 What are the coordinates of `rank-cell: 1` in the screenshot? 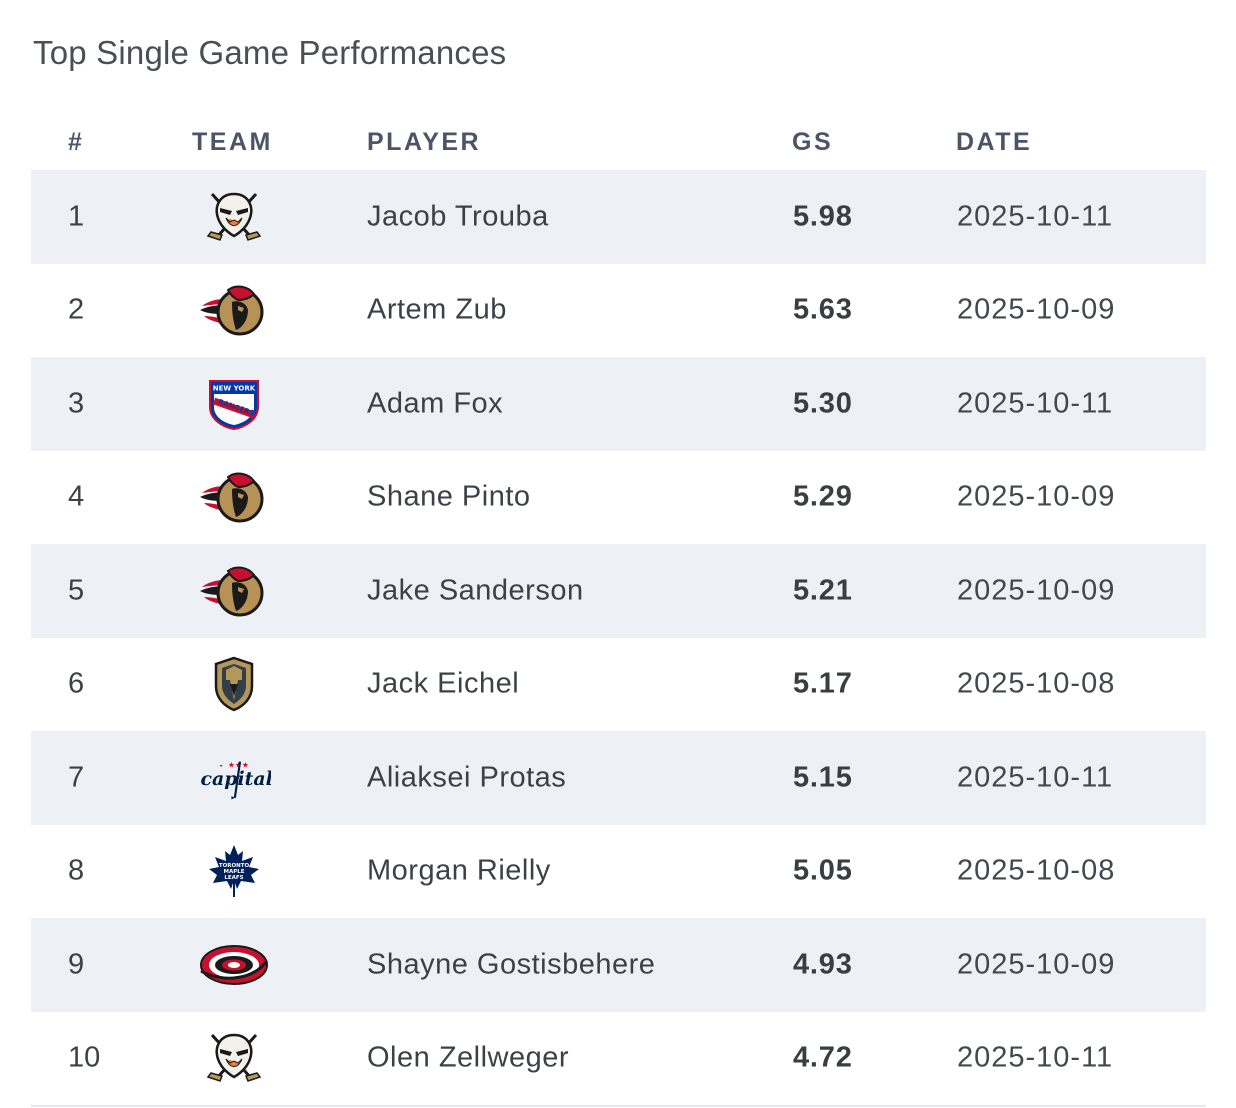 It's located at (76, 216).